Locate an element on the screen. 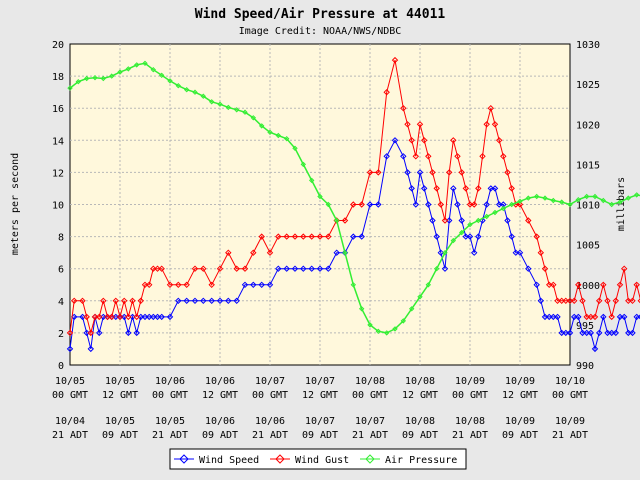 This screenshot has height=480, width=640. x-tick: 10/05 12 GMT 10/05 09 ADT is located at coordinates (120, 408).